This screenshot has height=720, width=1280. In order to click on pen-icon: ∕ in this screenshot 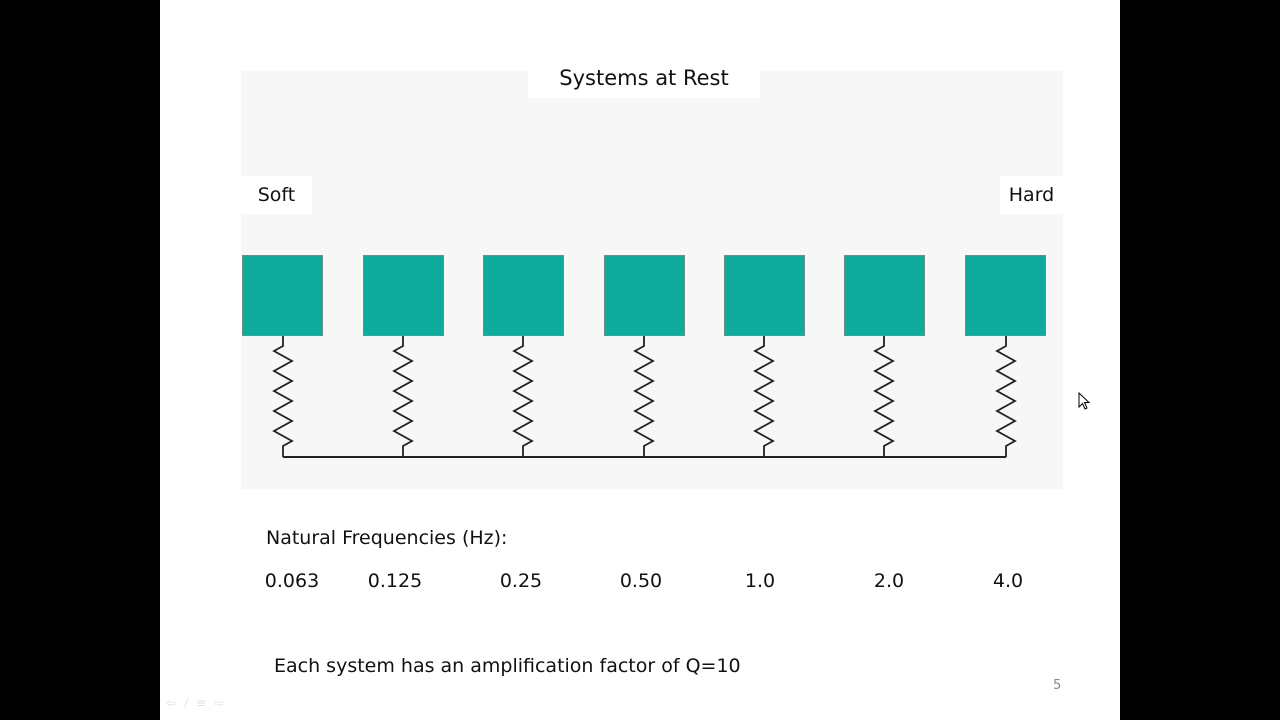, I will do `click(186, 703)`.